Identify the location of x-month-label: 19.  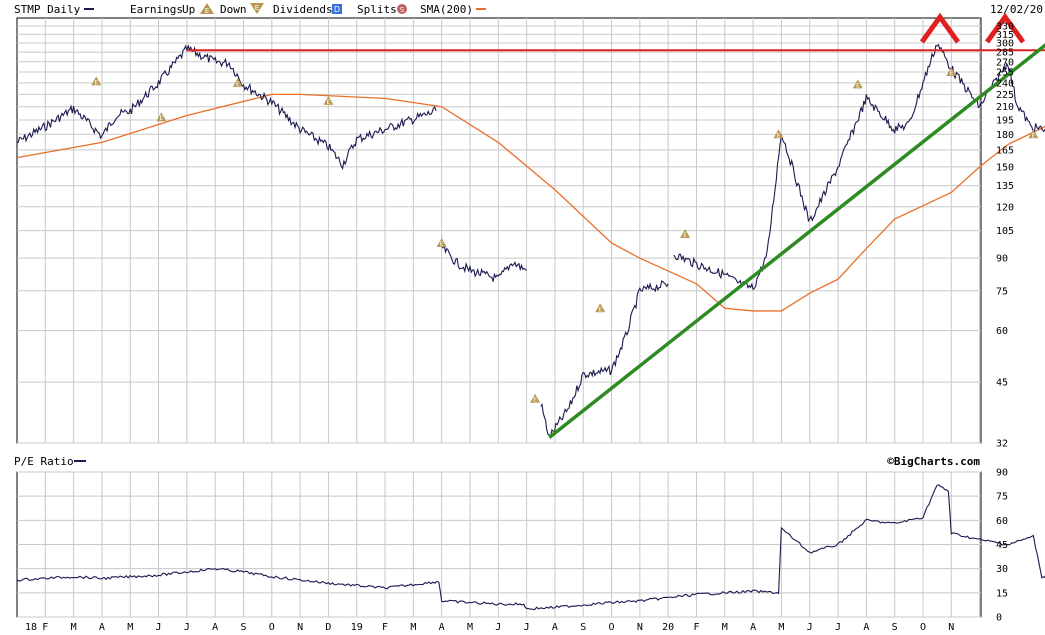
(357, 627).